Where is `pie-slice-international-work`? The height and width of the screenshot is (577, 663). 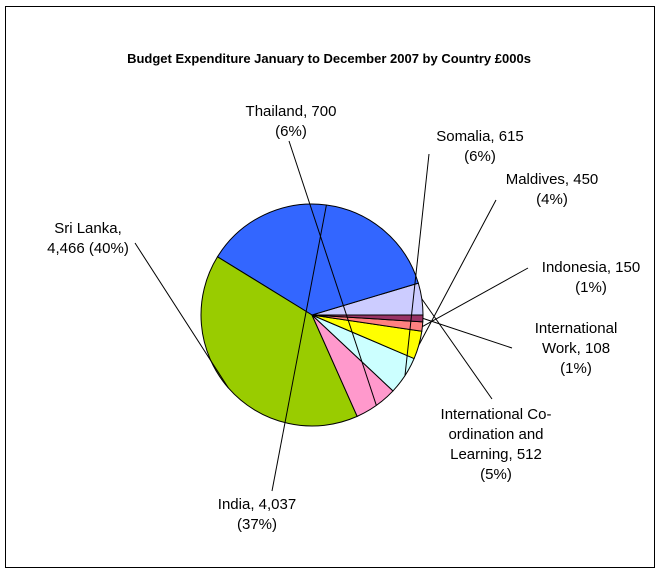 pie-slice-international-work is located at coordinates (367, 318).